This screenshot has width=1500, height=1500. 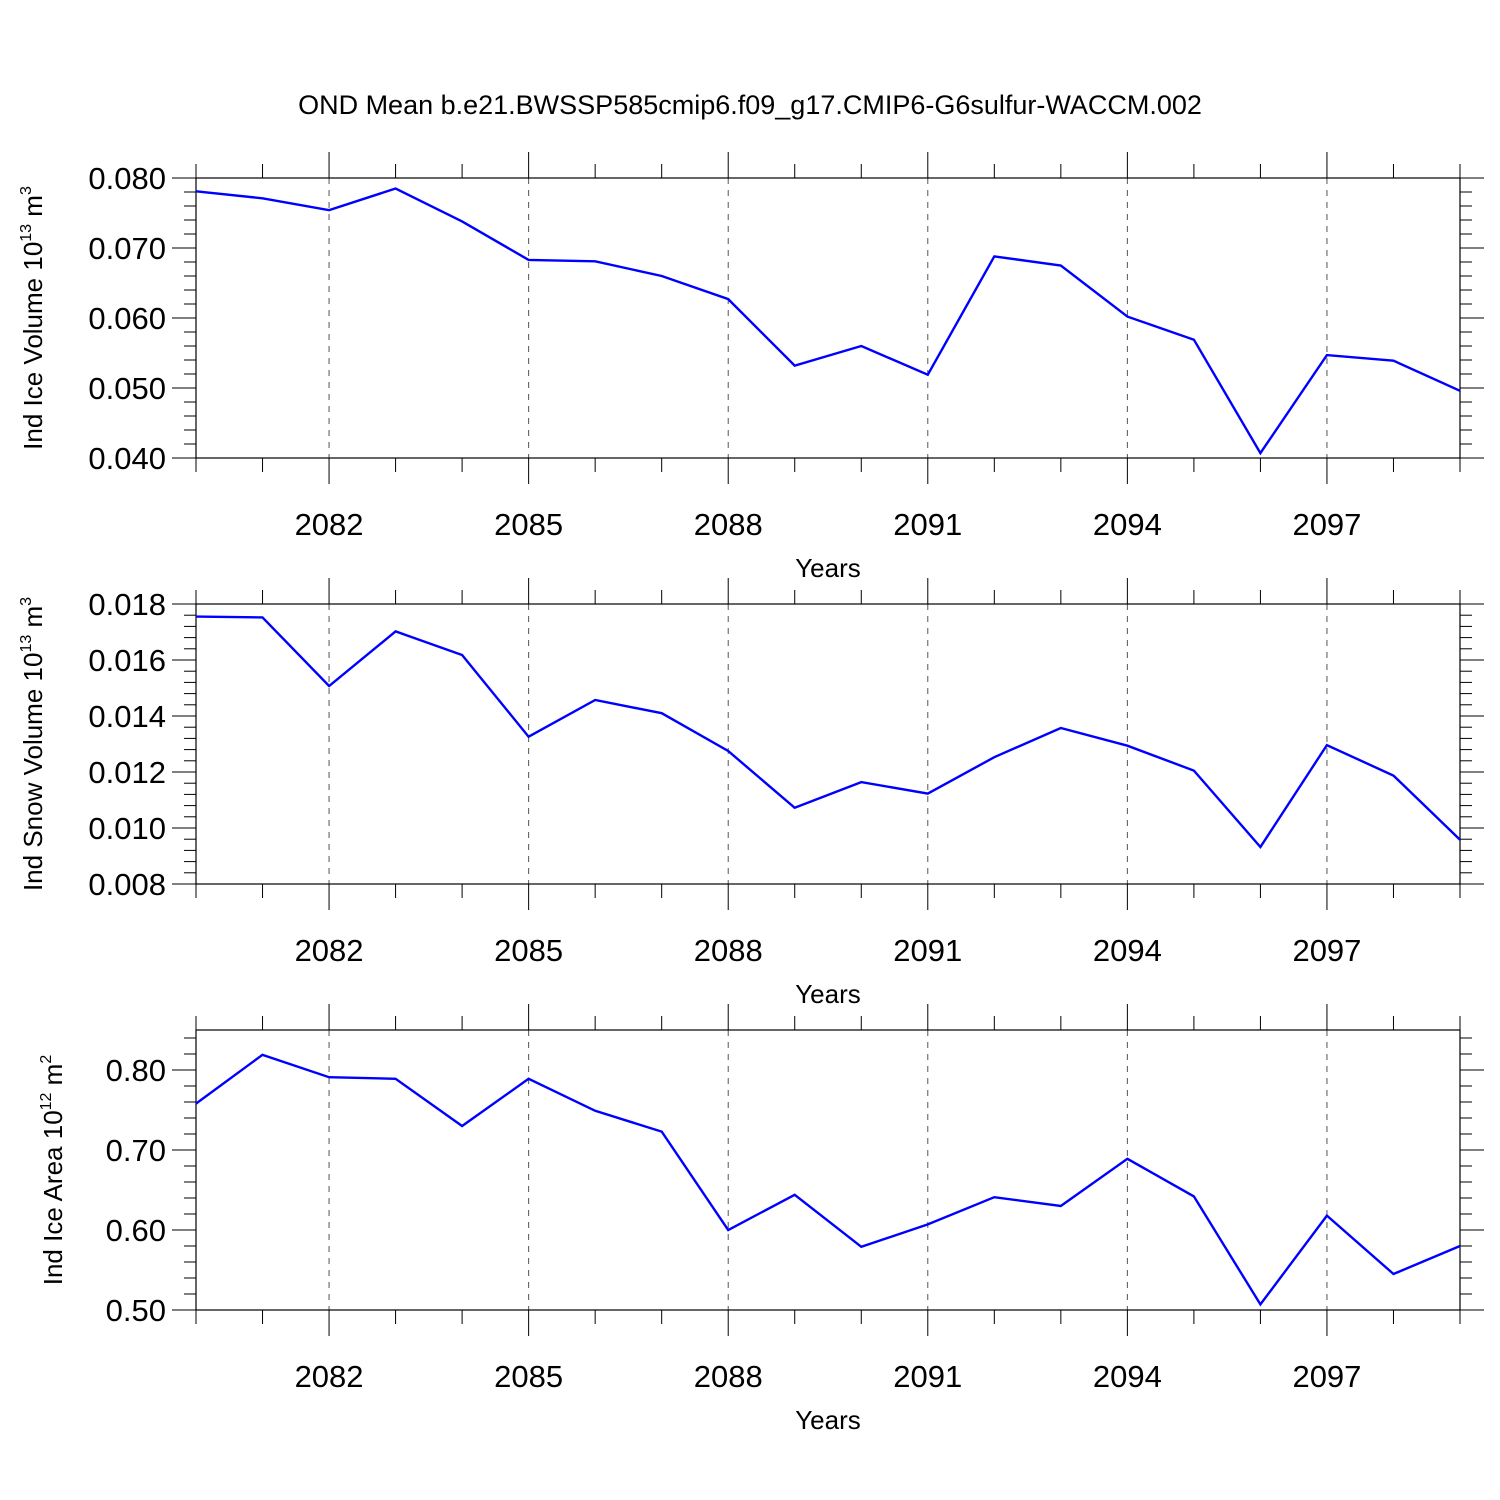 What do you see at coordinates (127, 248) in the screenshot?
I see `y-tick-label: 0.070` at bounding box center [127, 248].